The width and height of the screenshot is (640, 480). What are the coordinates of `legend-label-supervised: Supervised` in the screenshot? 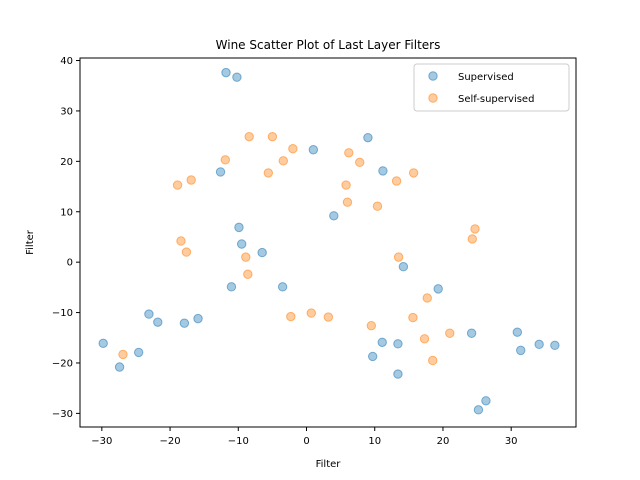 It's located at (486, 77).